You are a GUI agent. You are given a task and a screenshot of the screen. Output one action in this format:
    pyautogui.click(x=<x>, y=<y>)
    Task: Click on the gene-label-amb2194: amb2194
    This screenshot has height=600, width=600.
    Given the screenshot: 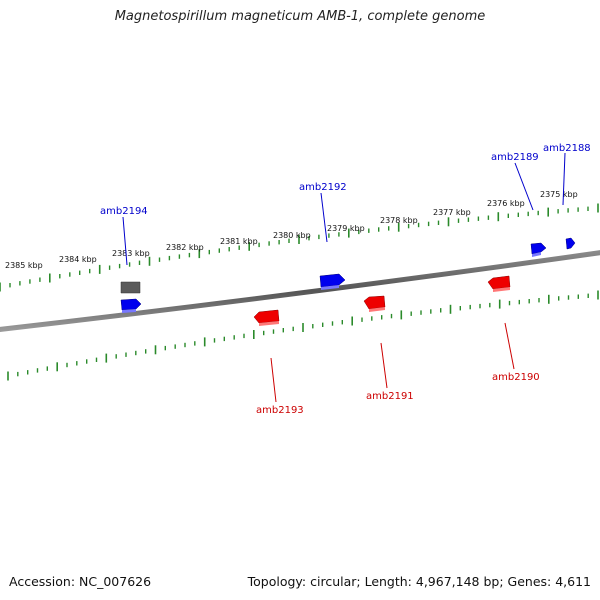 What is the action you would take?
    pyautogui.click(x=124, y=211)
    